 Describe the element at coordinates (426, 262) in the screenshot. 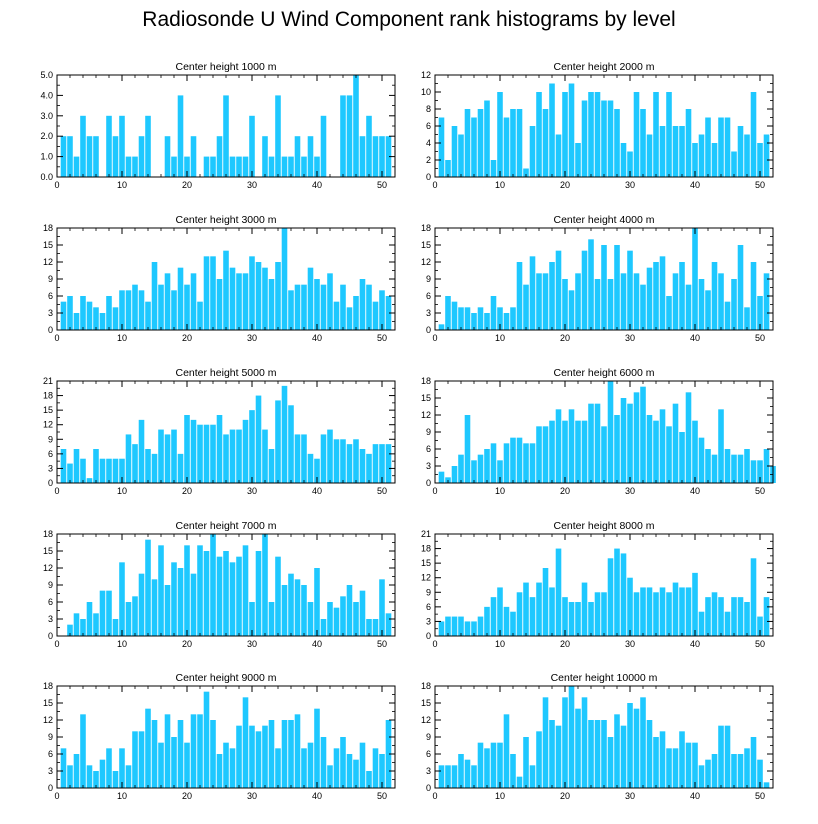

I see `y-tick-label: 12` at that location.